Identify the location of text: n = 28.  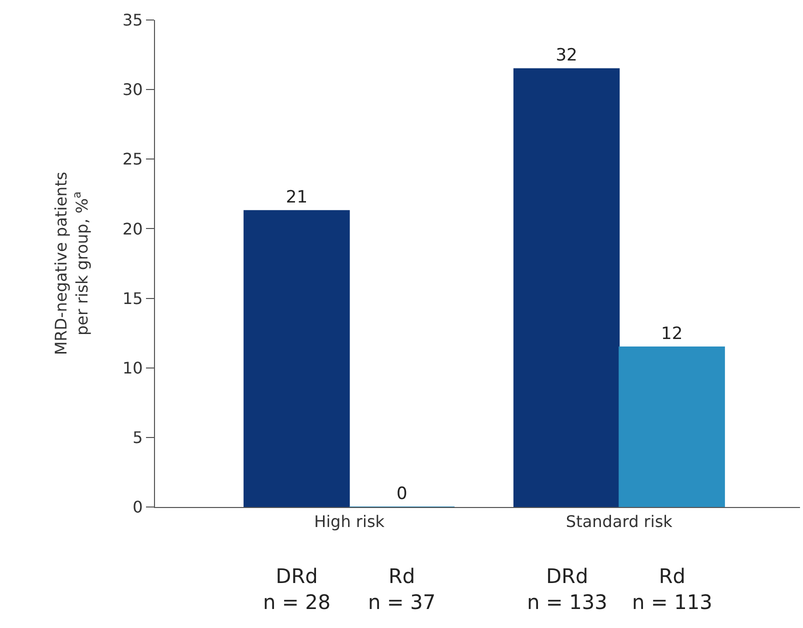
(297, 602).